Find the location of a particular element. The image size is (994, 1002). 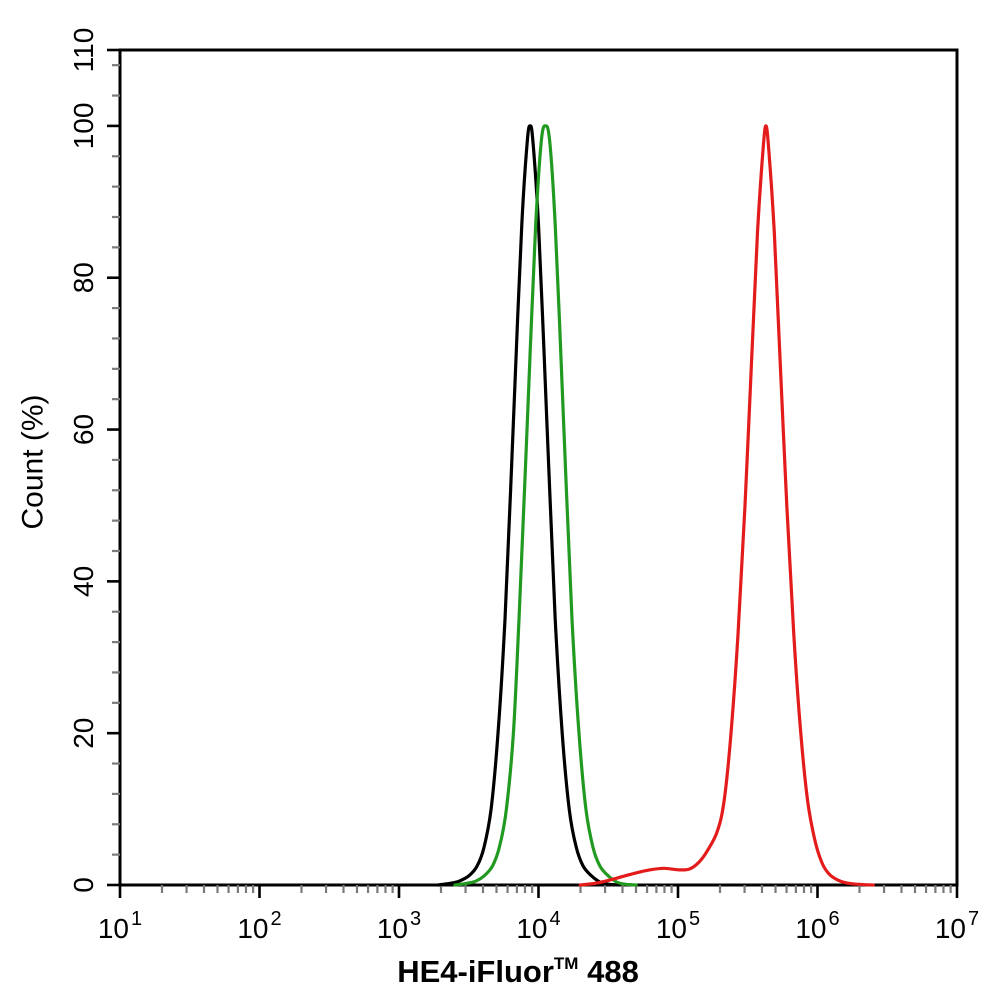

x-tick-label: 10 1 is located at coordinates (120, 926).